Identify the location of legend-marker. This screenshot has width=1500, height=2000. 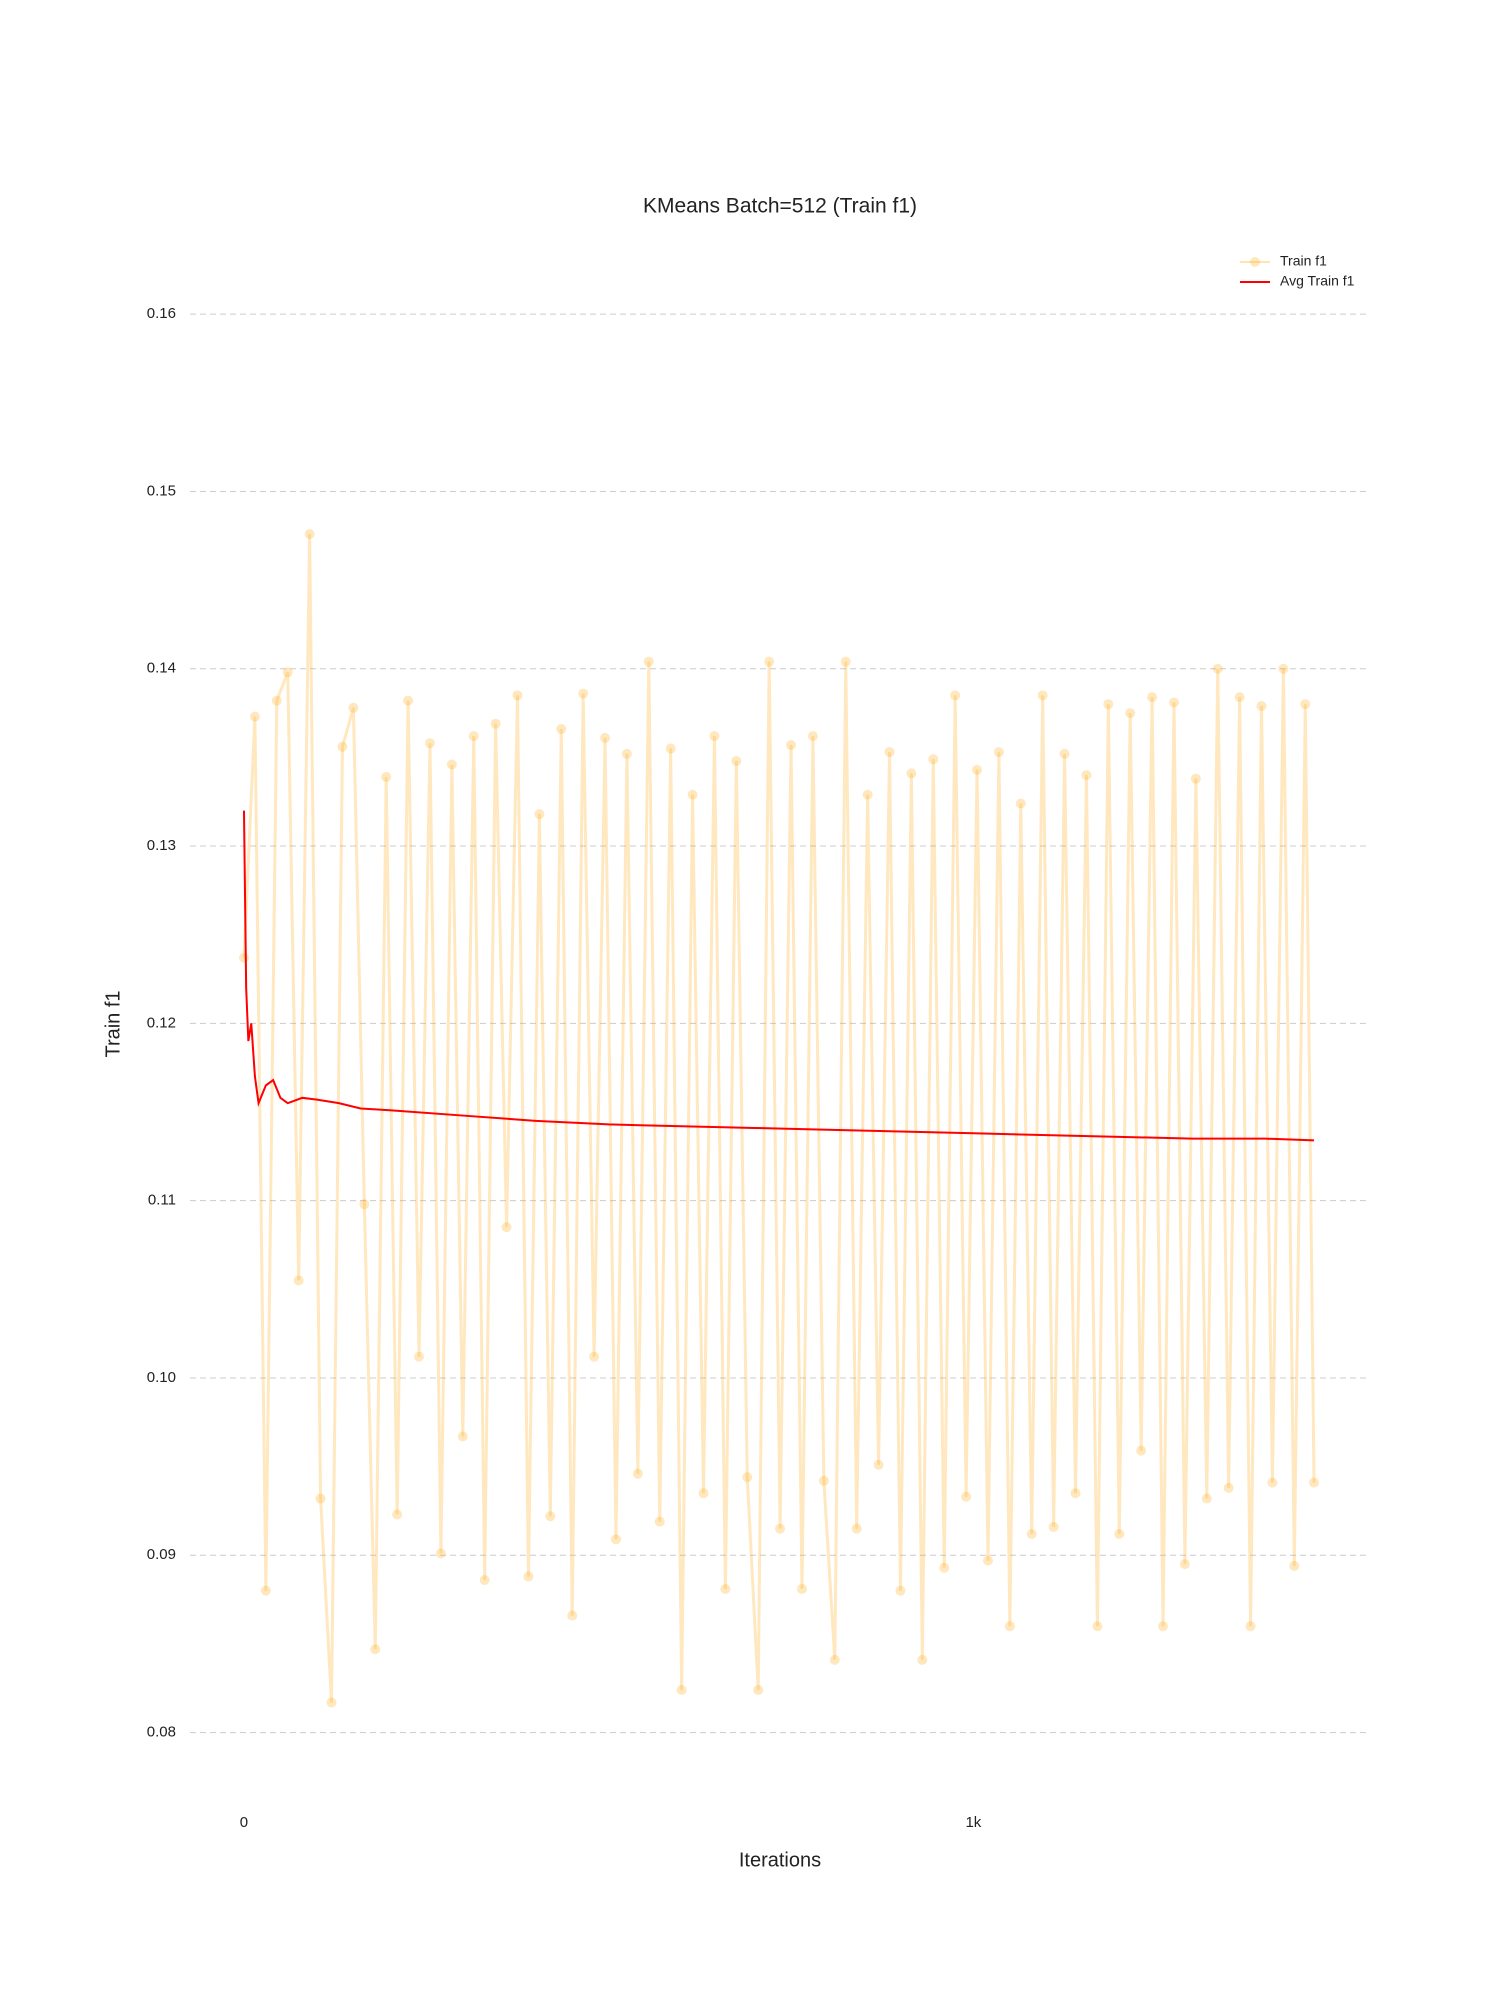
(1255, 262).